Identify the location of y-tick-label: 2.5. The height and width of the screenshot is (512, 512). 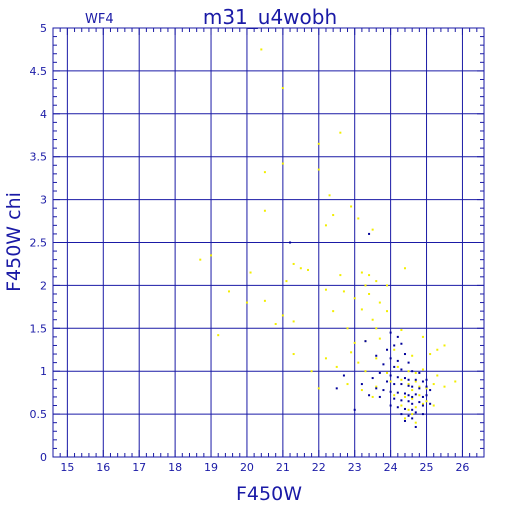
(39, 243).